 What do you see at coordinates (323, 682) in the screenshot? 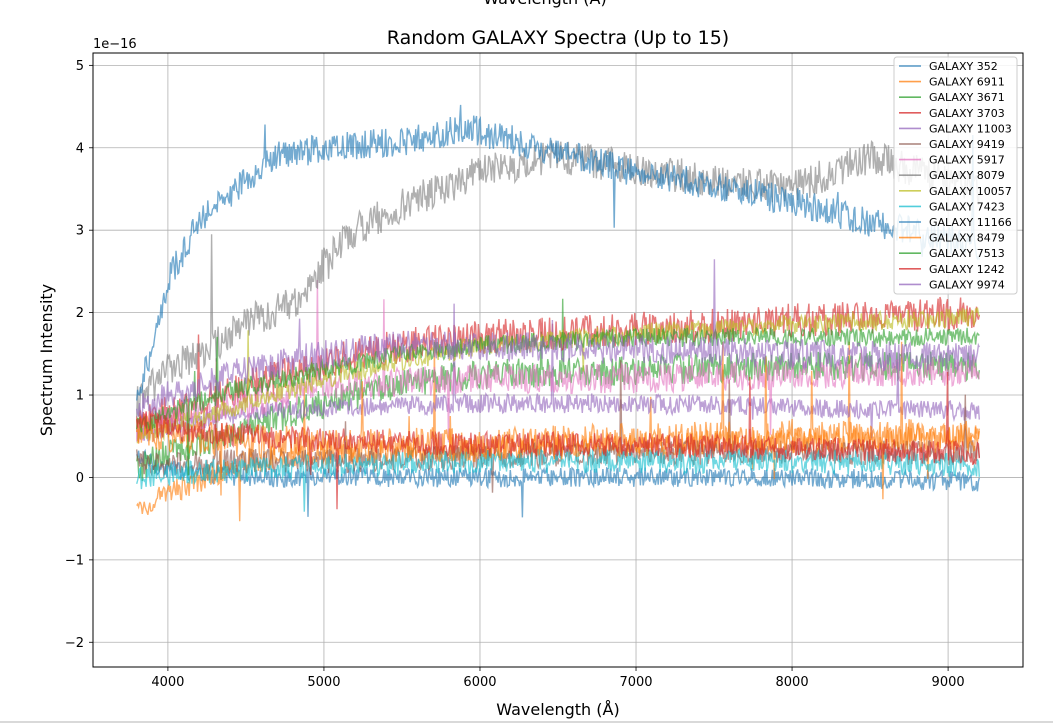
I see `x-tick-label: 5000` at bounding box center [323, 682].